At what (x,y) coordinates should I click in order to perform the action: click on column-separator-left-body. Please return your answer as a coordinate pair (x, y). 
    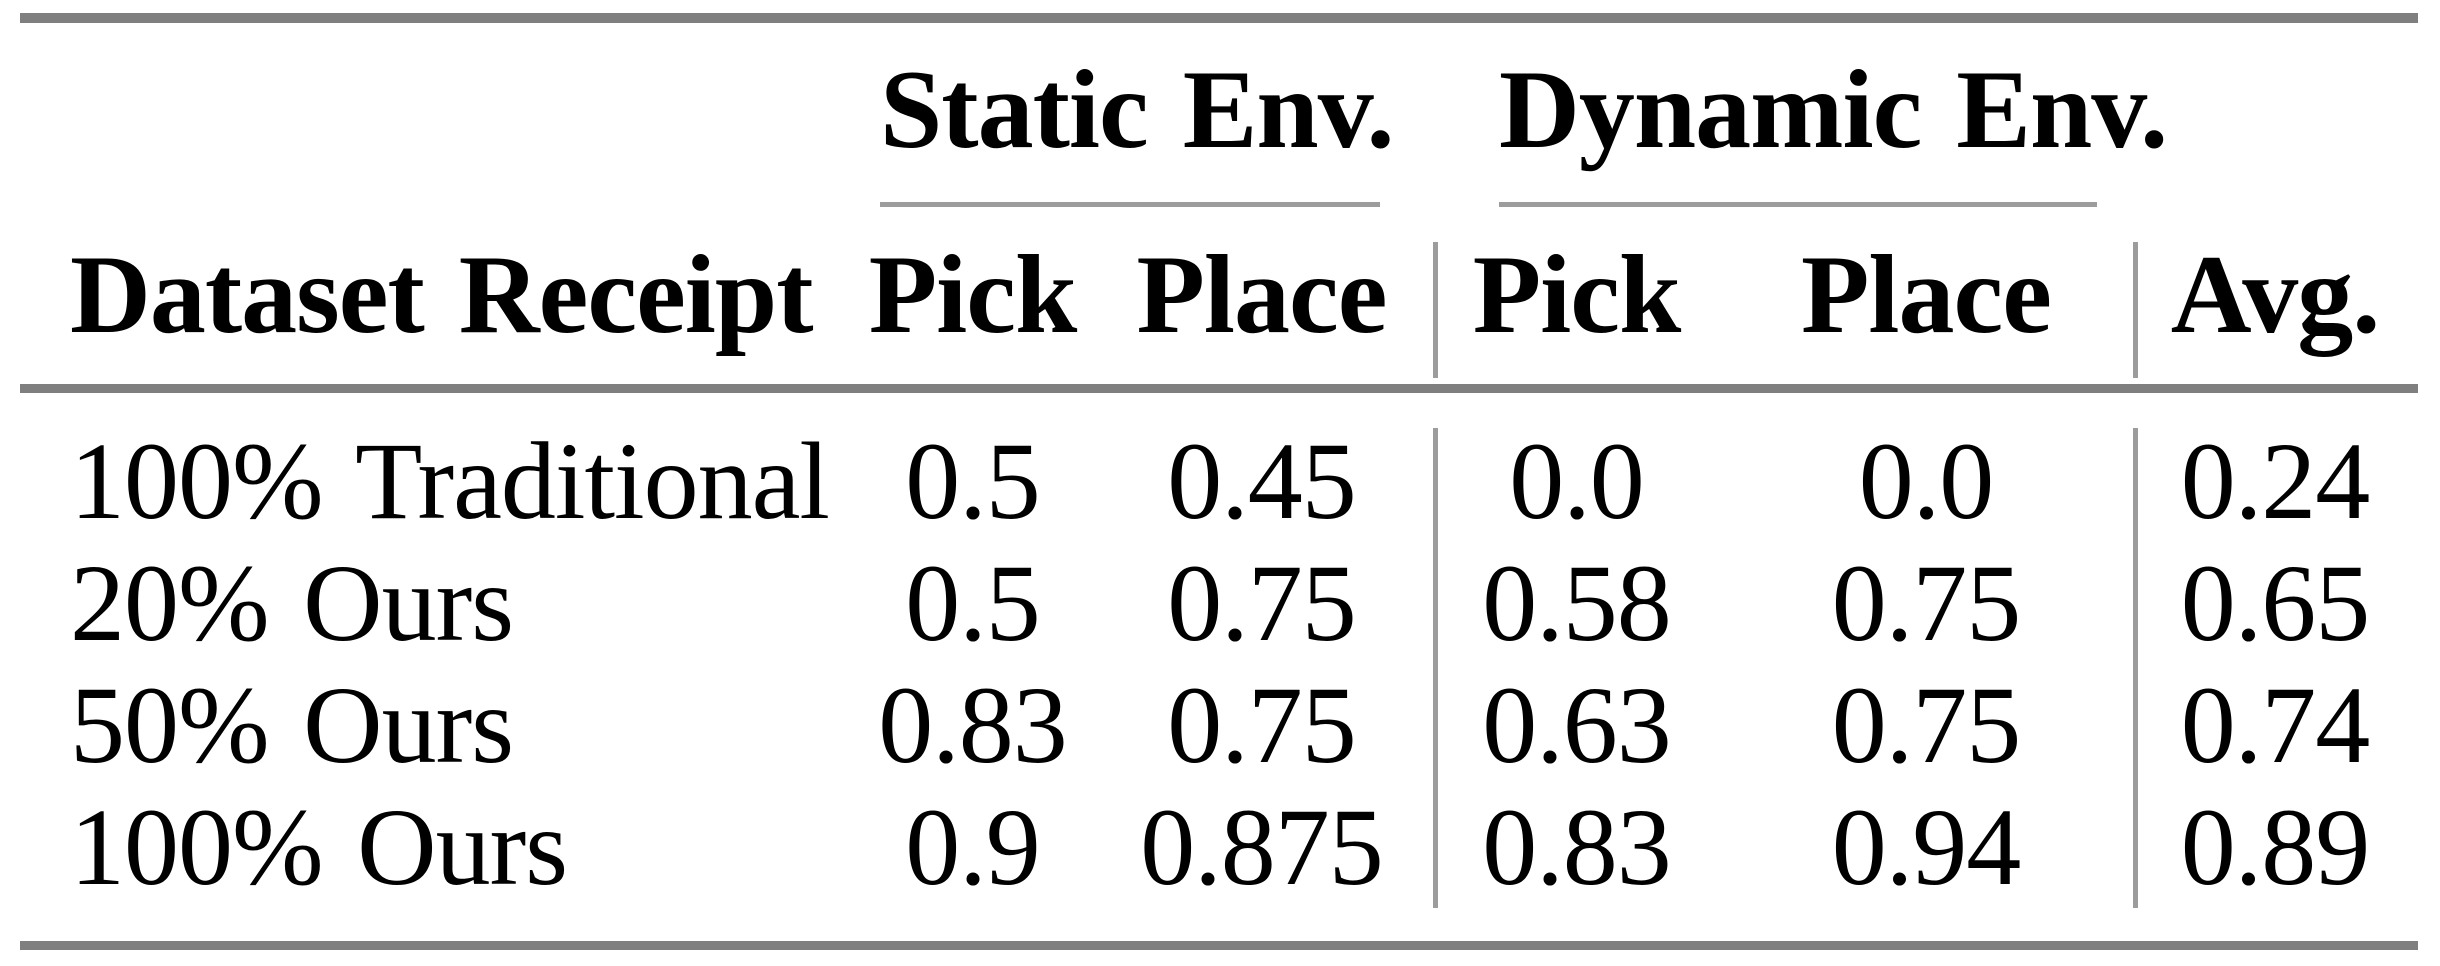
    Looking at the image, I should click on (1435, 668).